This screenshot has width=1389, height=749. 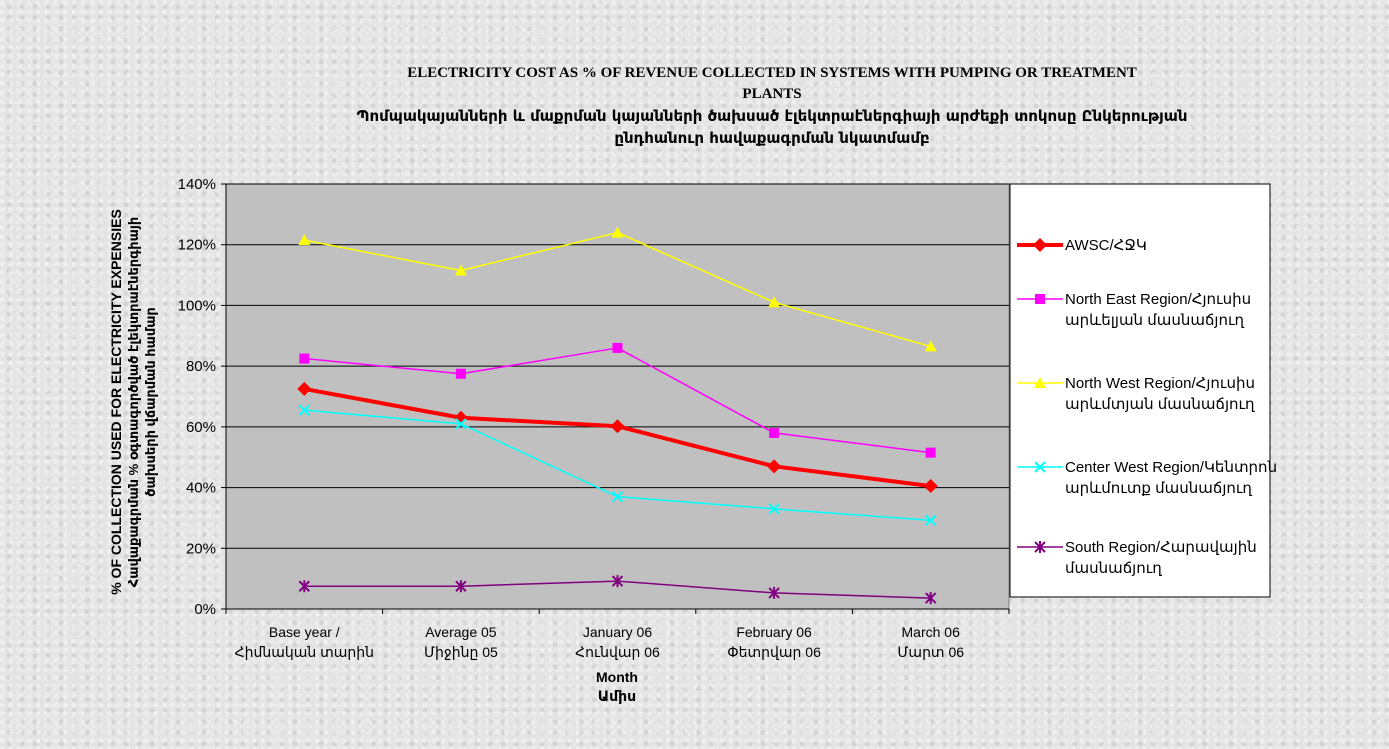 What do you see at coordinates (1106, 245) in the screenshot?
I see `legend-label: AWSC/ՀՋԿ` at bounding box center [1106, 245].